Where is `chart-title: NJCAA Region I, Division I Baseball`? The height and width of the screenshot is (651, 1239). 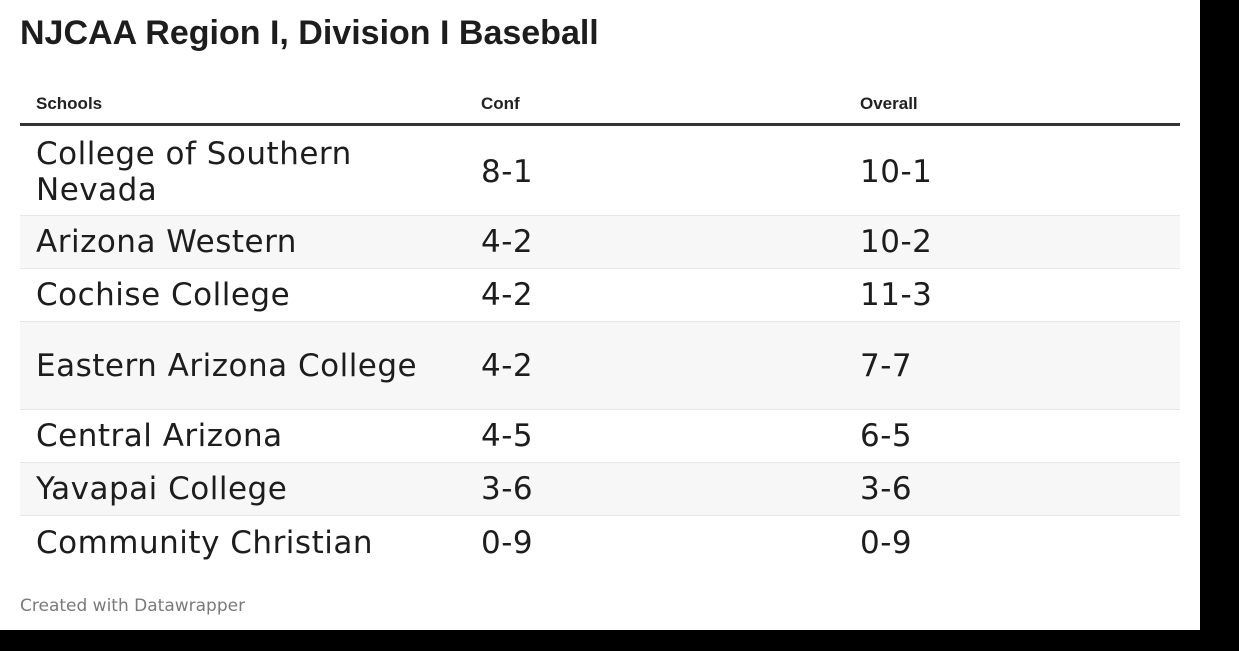
chart-title: NJCAA Region I, Division I Baseball is located at coordinates (309, 33).